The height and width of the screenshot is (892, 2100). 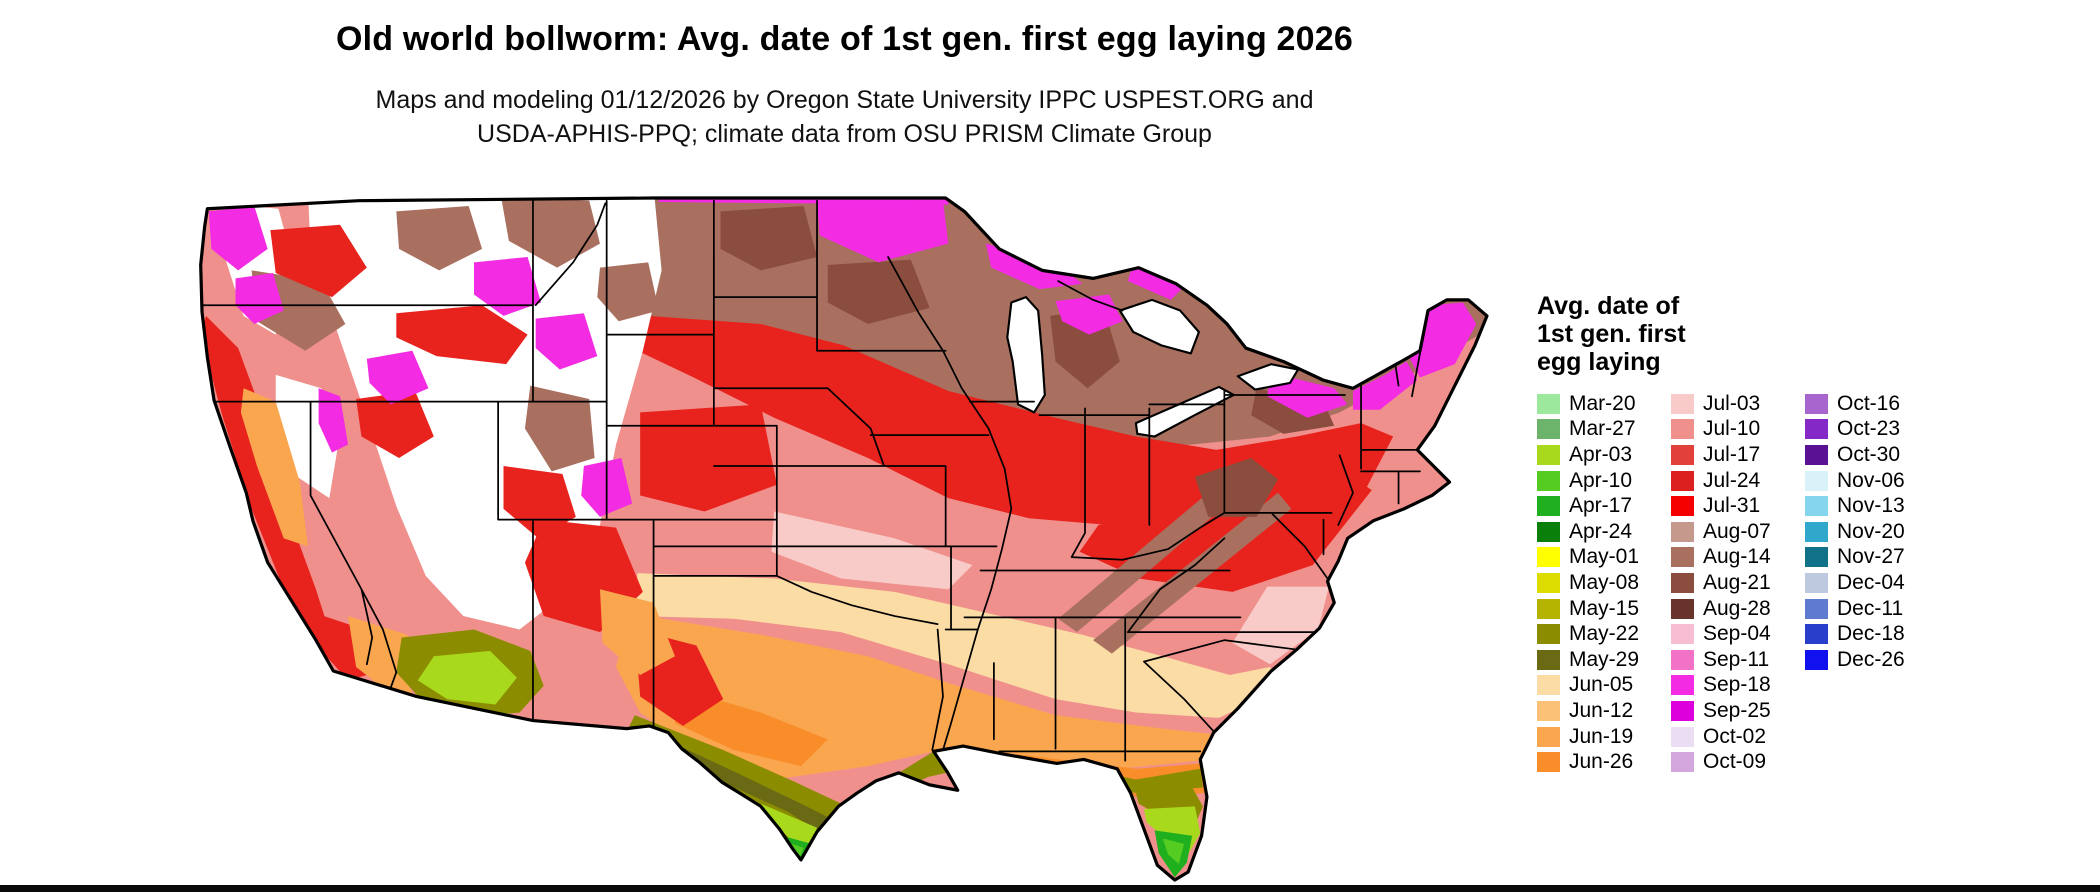 I want to click on legend-date-label: Dec-26, so click(x=1871, y=659).